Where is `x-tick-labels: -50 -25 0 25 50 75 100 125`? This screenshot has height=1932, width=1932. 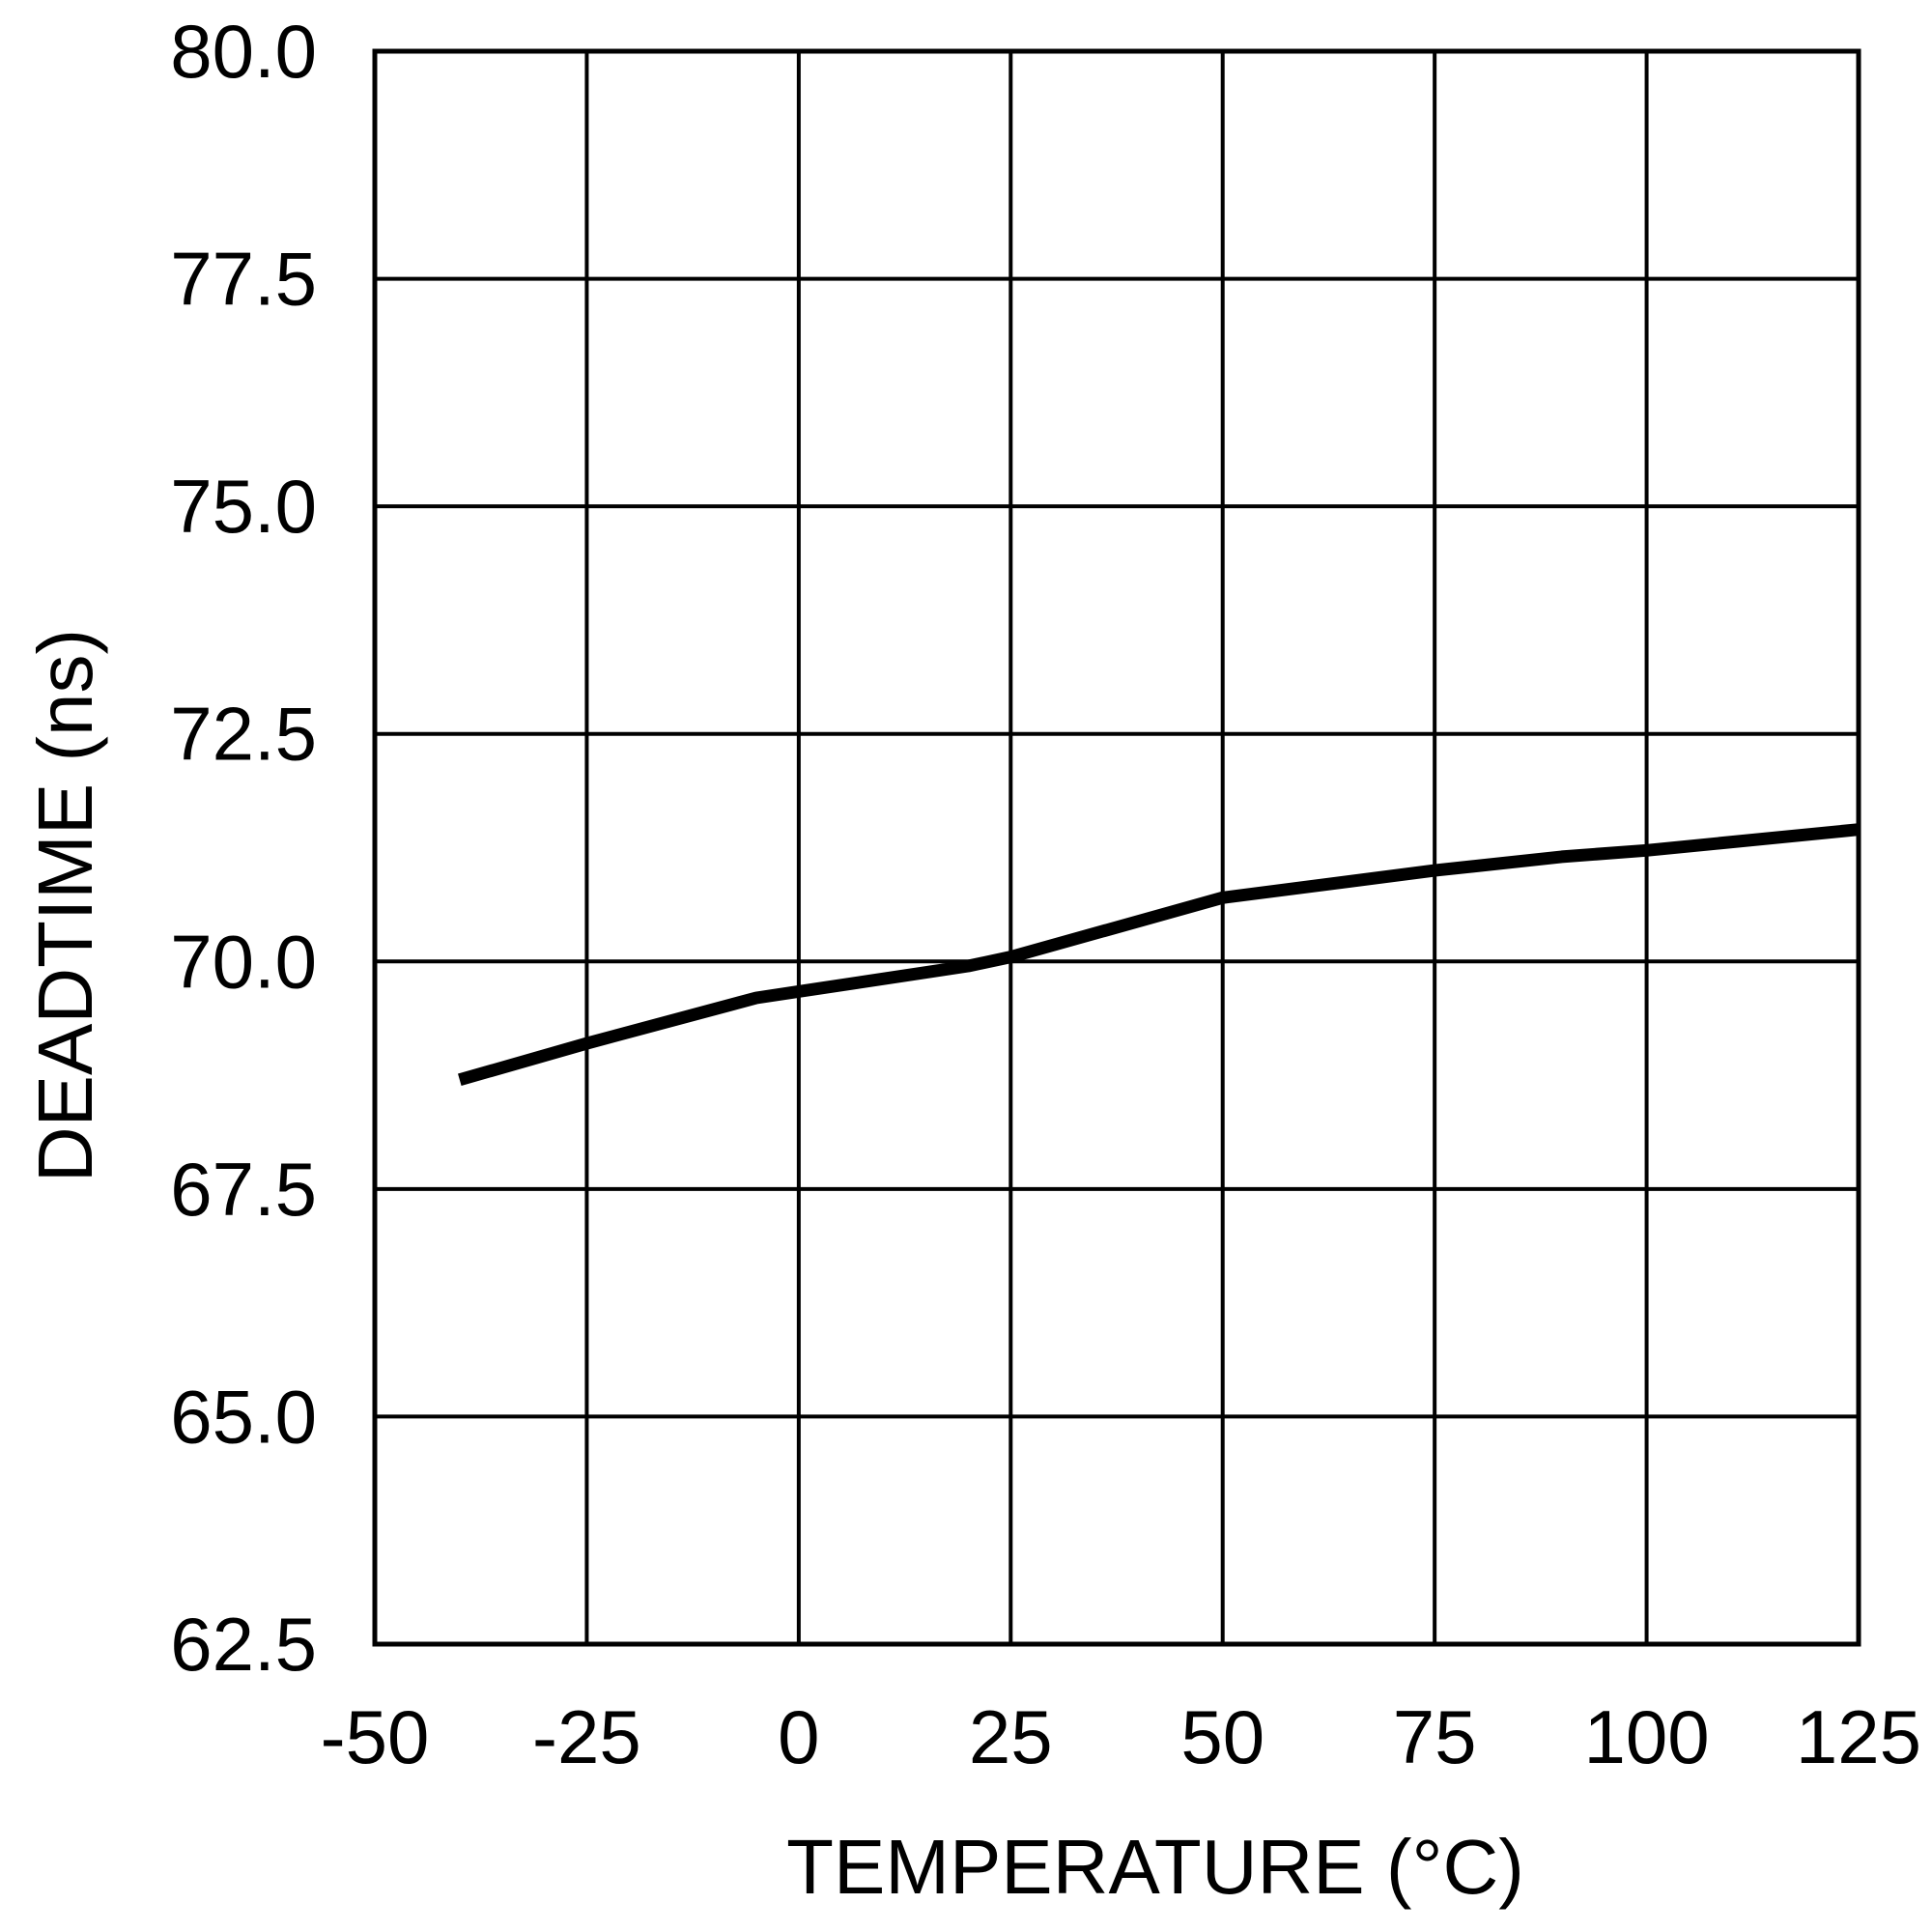
x-tick-labels: -50 -25 0 25 50 75 100 125 is located at coordinates (1121, 1736).